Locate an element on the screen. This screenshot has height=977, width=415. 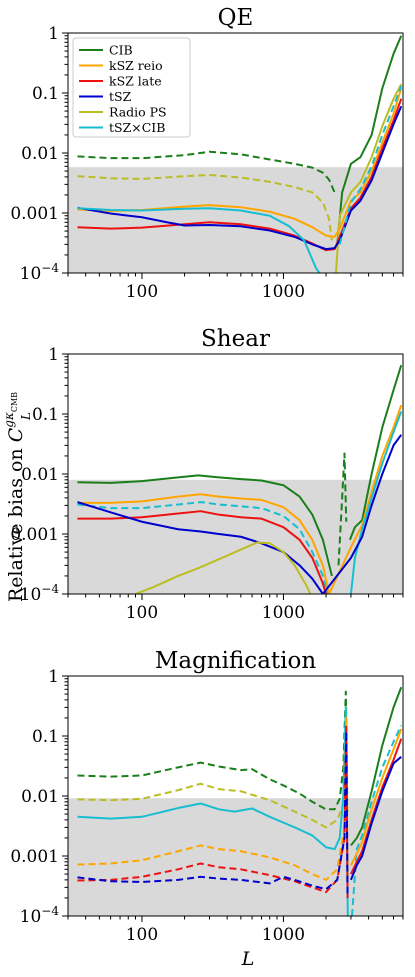
noise-band is located at coordinates (235, 220).